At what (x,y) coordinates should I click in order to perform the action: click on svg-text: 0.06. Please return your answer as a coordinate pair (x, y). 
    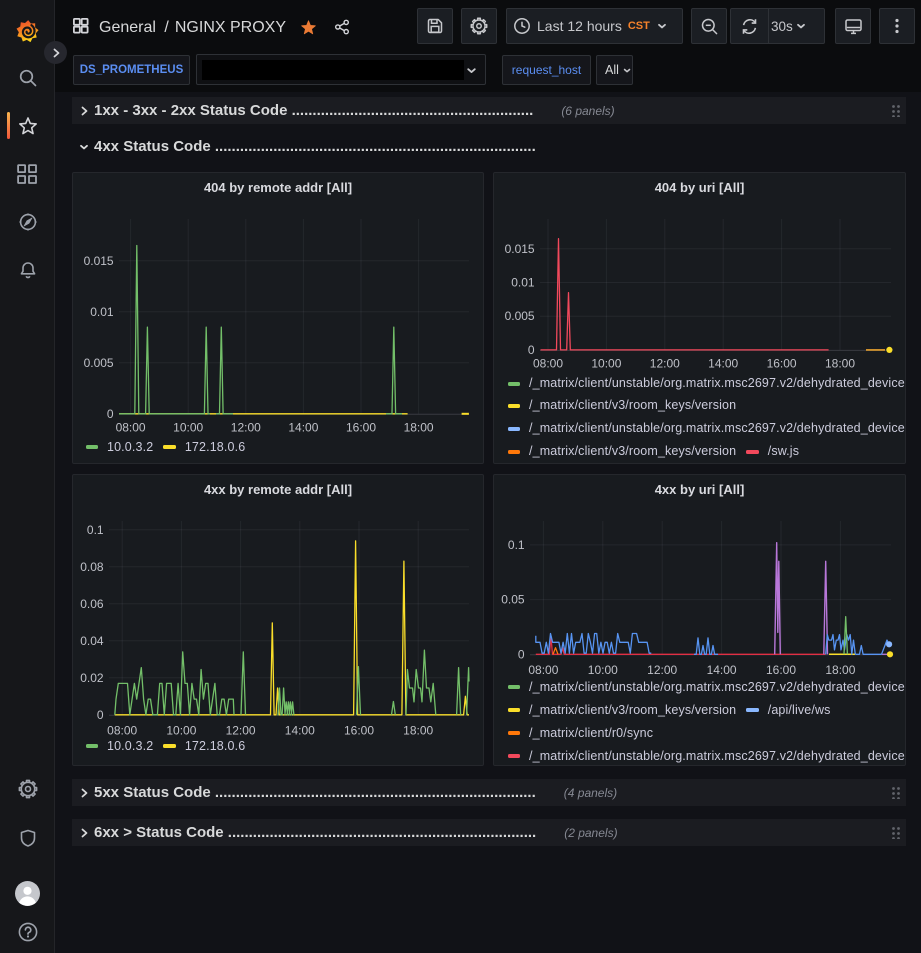
    Looking at the image, I should click on (92, 604).